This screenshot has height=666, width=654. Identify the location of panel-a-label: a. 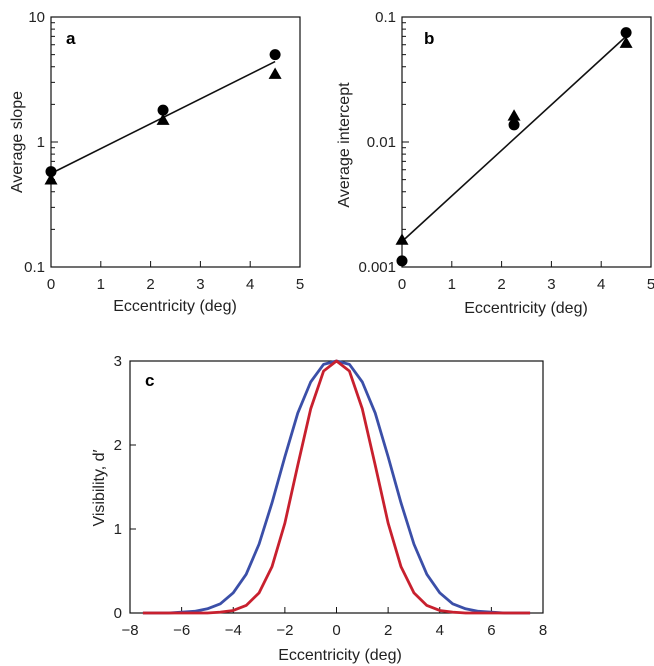
(71, 38).